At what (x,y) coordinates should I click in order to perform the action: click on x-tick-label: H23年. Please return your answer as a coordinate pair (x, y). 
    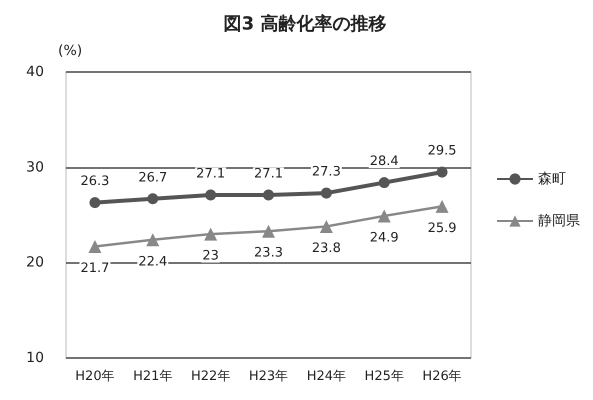
    Looking at the image, I should click on (268, 376).